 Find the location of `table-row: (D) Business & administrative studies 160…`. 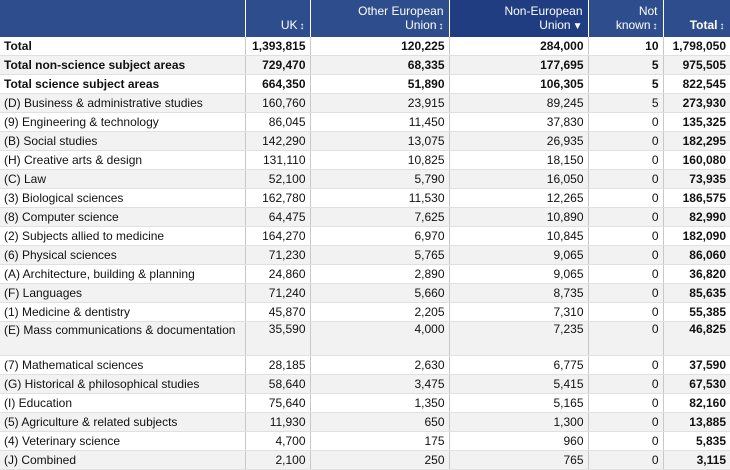

table-row: (D) Business & administrative studies 160… is located at coordinates (365, 103).